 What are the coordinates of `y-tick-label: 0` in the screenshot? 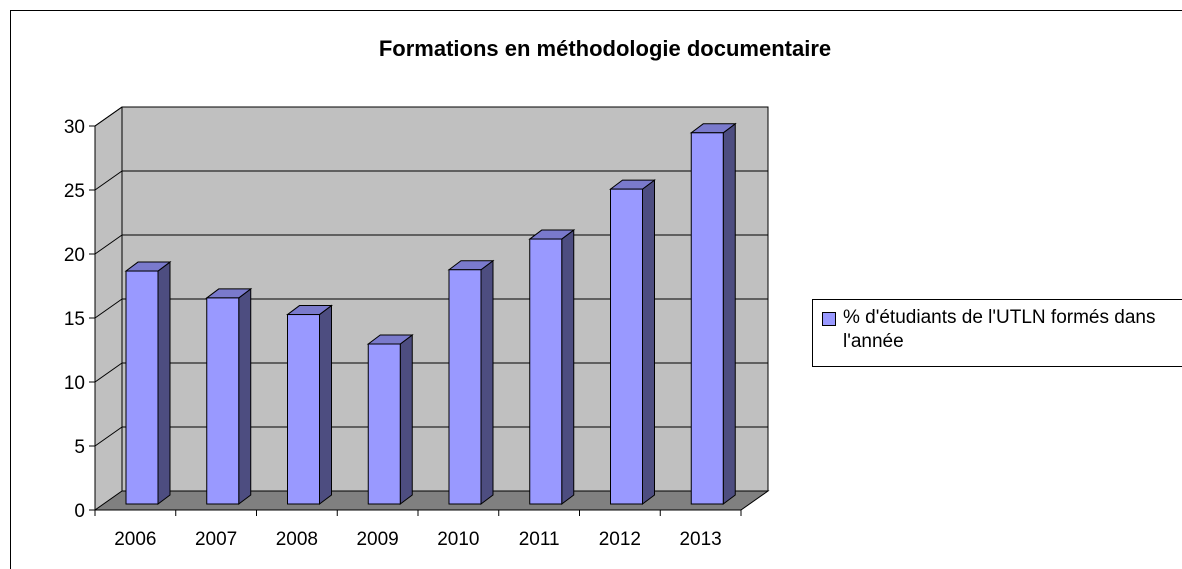 It's located at (79, 511).